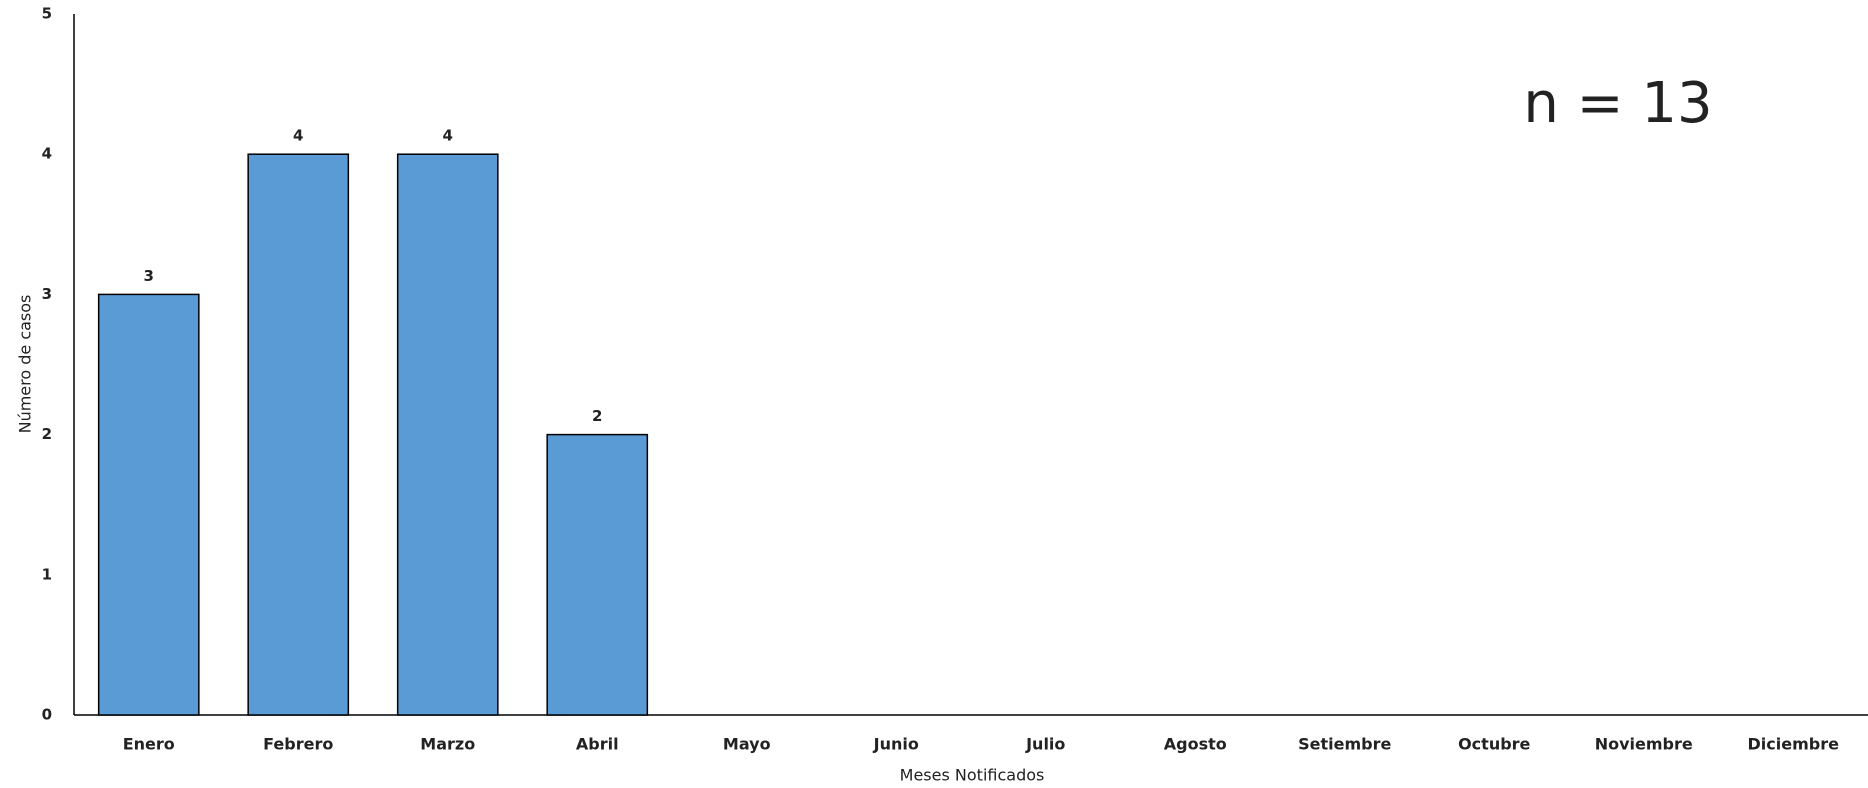 The height and width of the screenshot is (788, 1868). What do you see at coordinates (47, 154) in the screenshot?
I see `y-tick-label: 4` at bounding box center [47, 154].